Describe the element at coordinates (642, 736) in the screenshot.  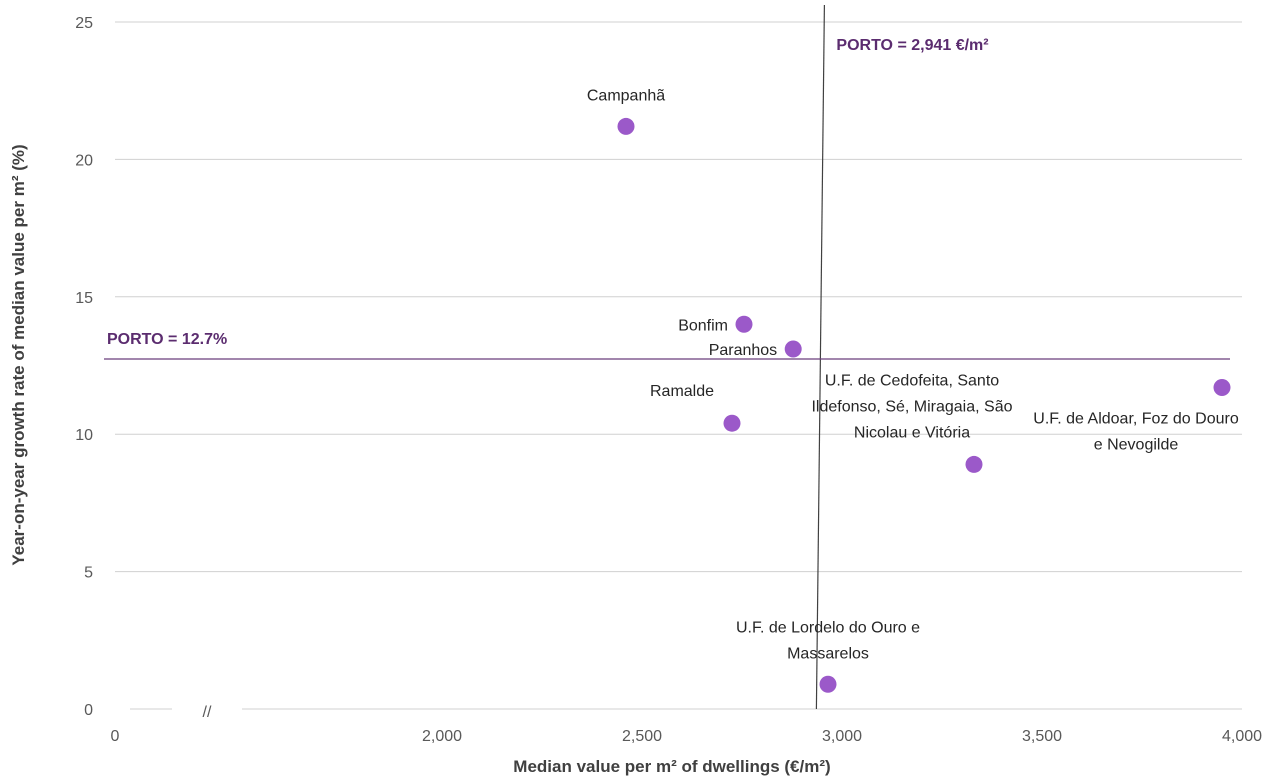
I see `x-tick-label: 2,500` at that location.